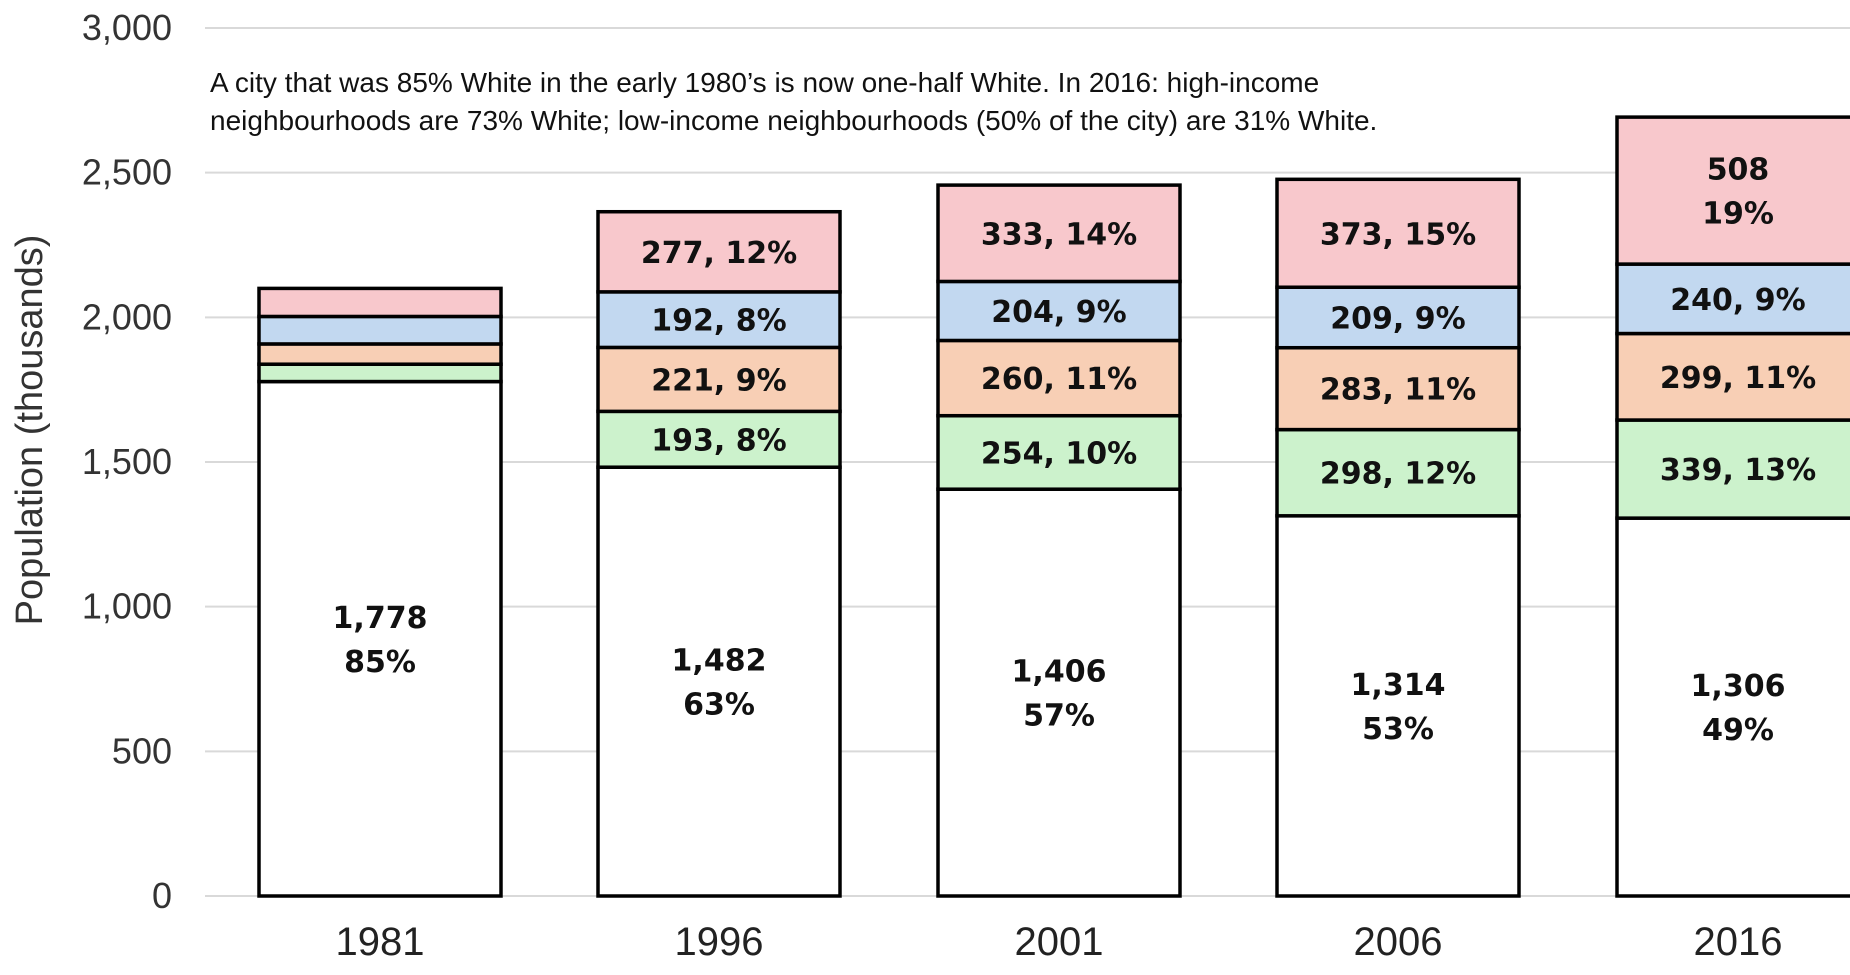 This screenshot has width=1850, height=975. What do you see at coordinates (1738, 942) in the screenshot?
I see `x-tick-label: 2016` at bounding box center [1738, 942].